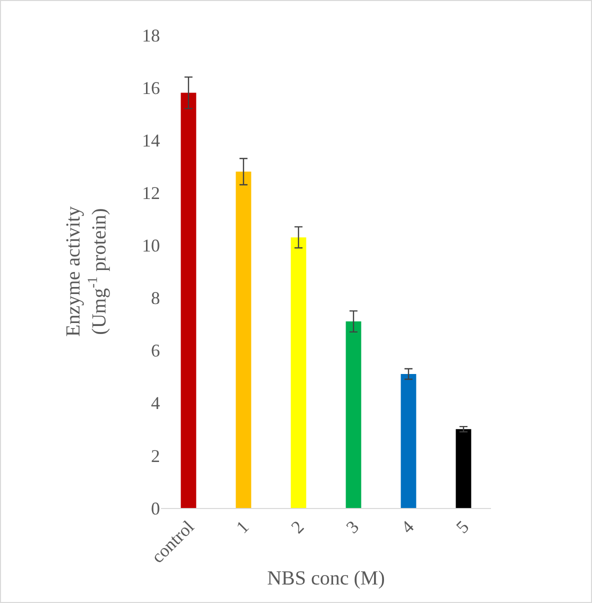 The width and height of the screenshot is (592, 603). Describe the element at coordinates (151, 35) in the screenshot. I see `y-tick-label: 18` at that location.